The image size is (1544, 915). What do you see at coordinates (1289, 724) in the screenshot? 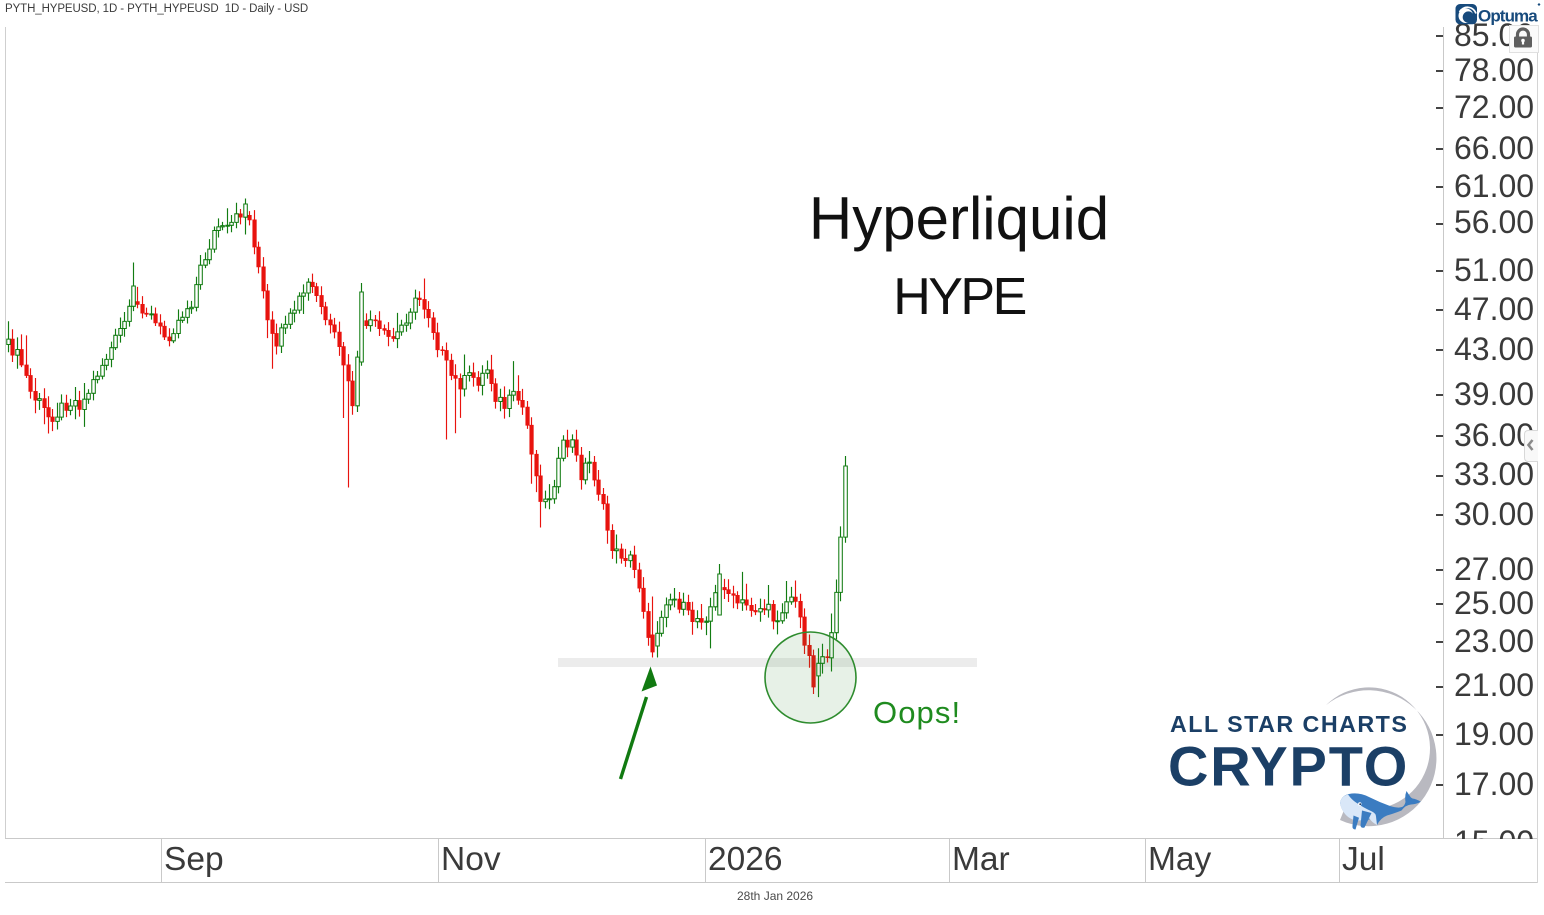
I see `svg-text: ALL STAR CHARTS` at bounding box center [1289, 724].